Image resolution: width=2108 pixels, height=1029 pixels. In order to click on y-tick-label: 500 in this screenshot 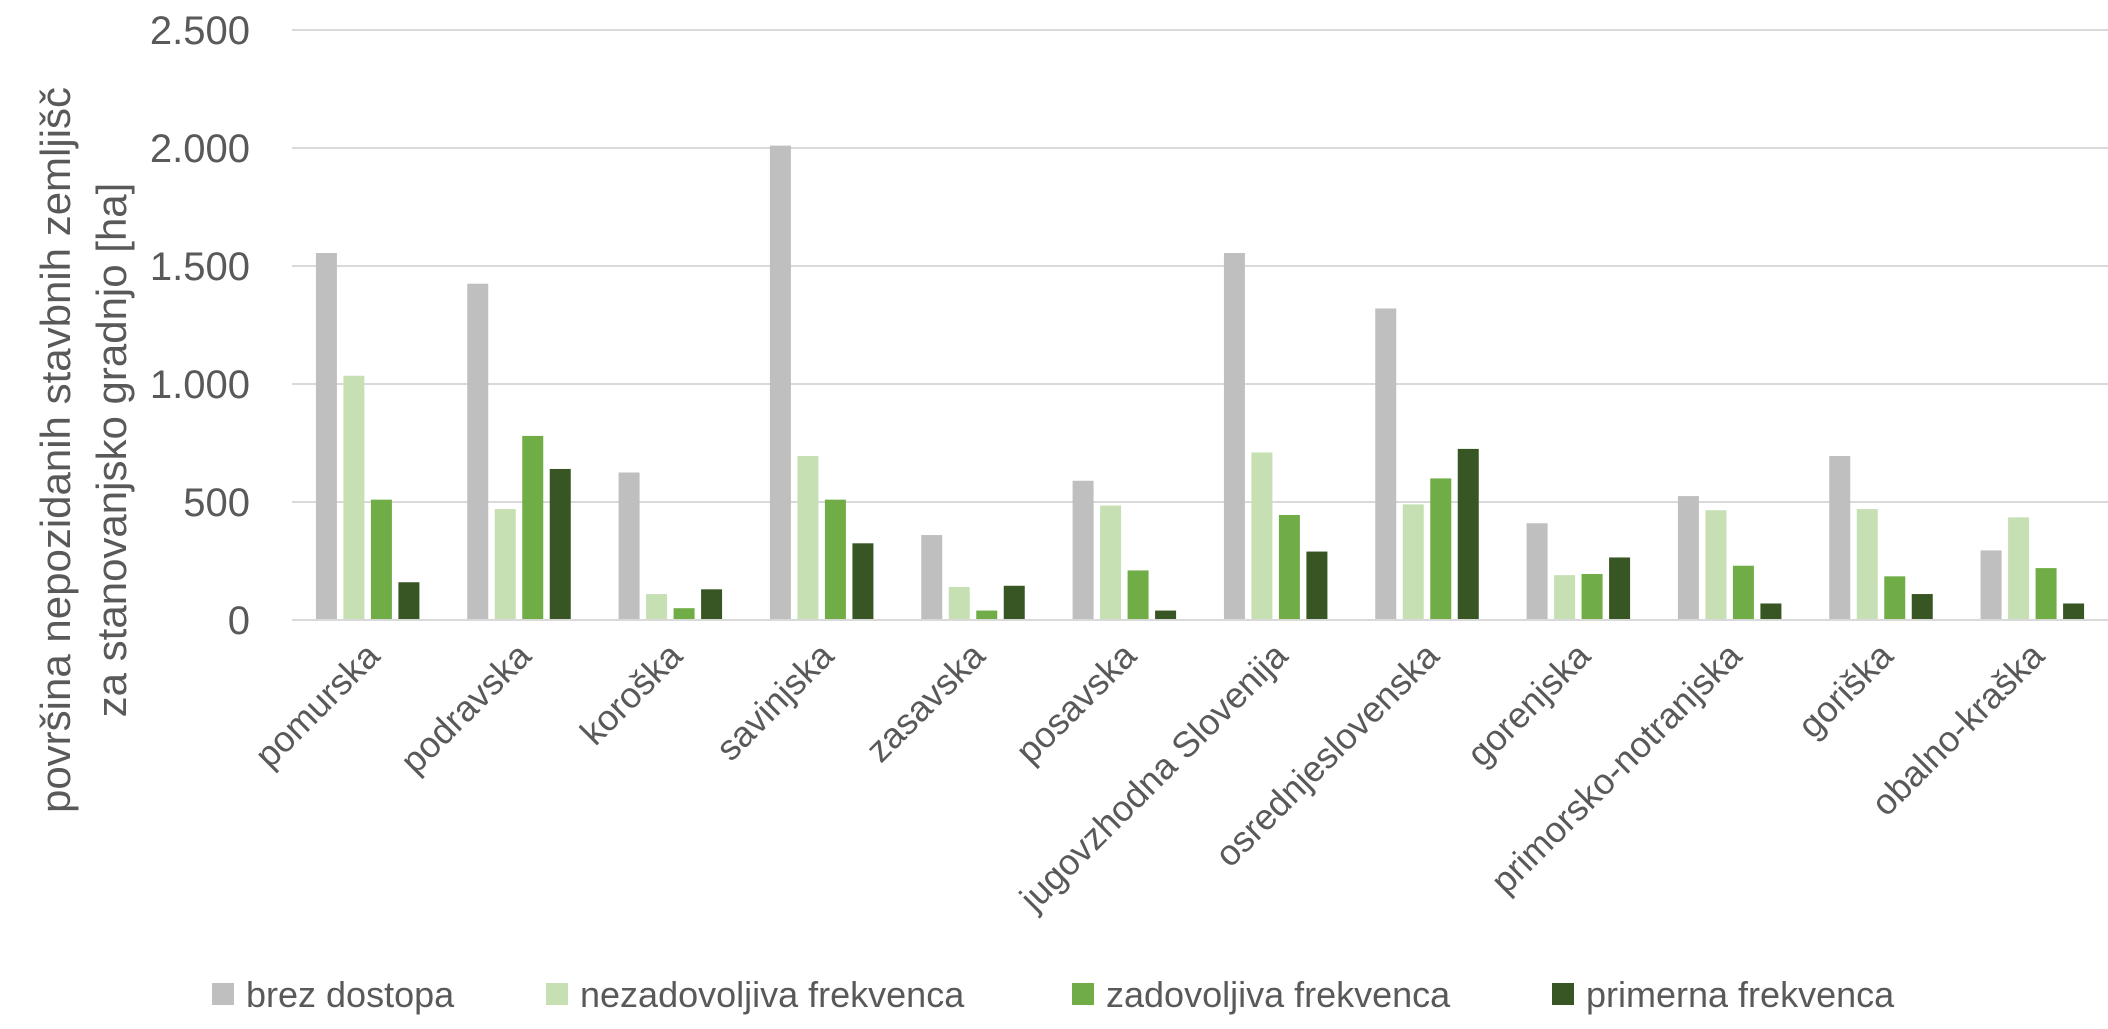, I will do `click(216, 503)`.